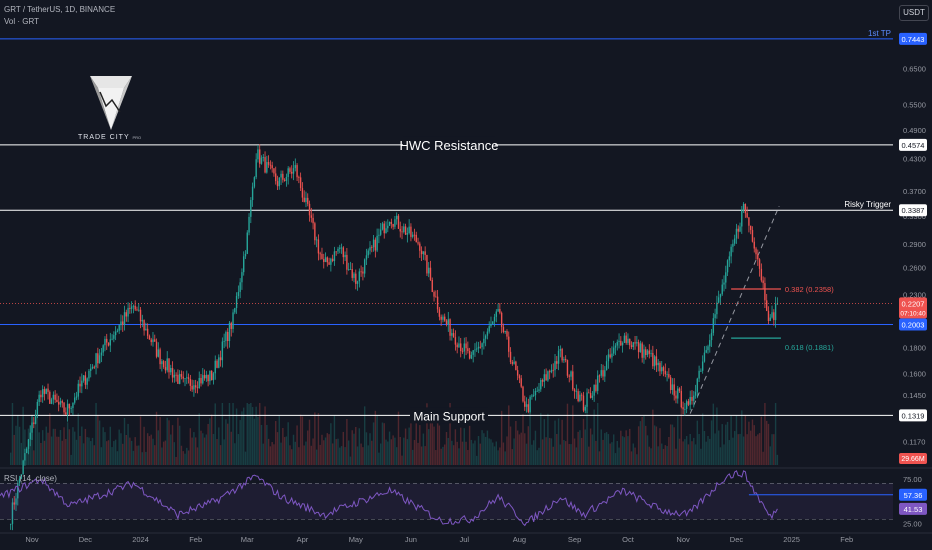  What do you see at coordinates (914, 244) in the screenshot?
I see `price-tick-label: 0.2900` at bounding box center [914, 244].